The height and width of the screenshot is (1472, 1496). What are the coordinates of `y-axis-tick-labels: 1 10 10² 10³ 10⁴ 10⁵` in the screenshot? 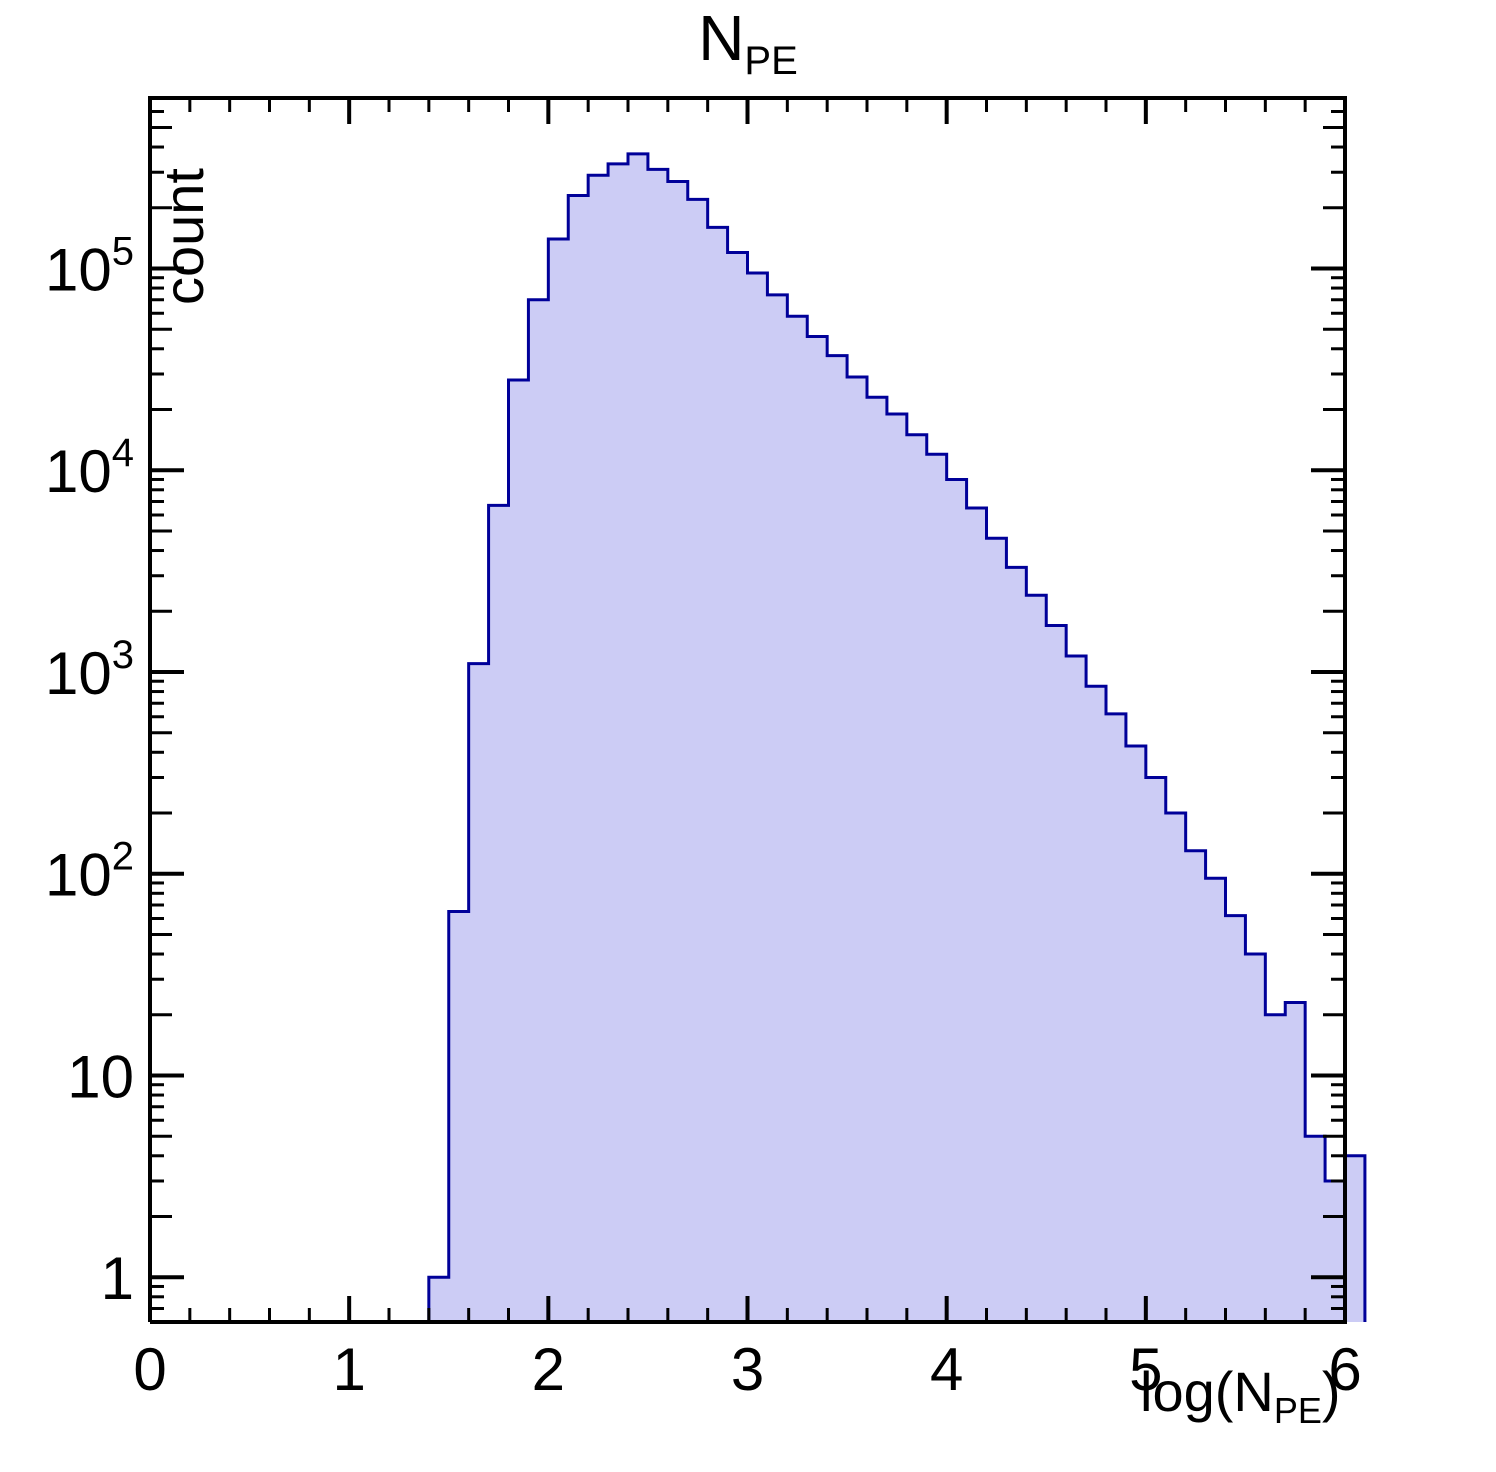 It's located at (89, 770).